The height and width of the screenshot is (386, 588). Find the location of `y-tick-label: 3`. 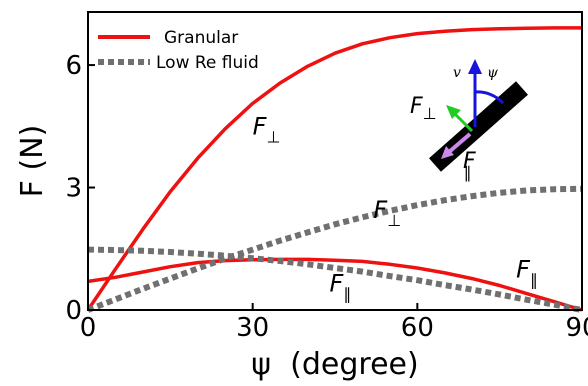

y-tick-label: 3 is located at coordinates (73, 189).